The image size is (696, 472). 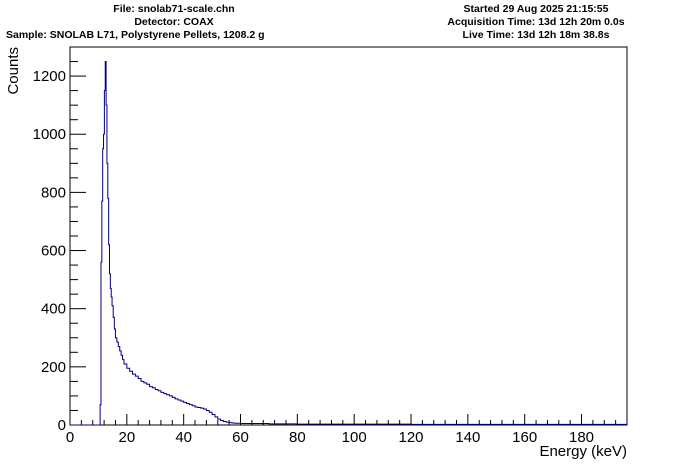 I want to click on y-tick-label: 200, so click(x=53, y=367).